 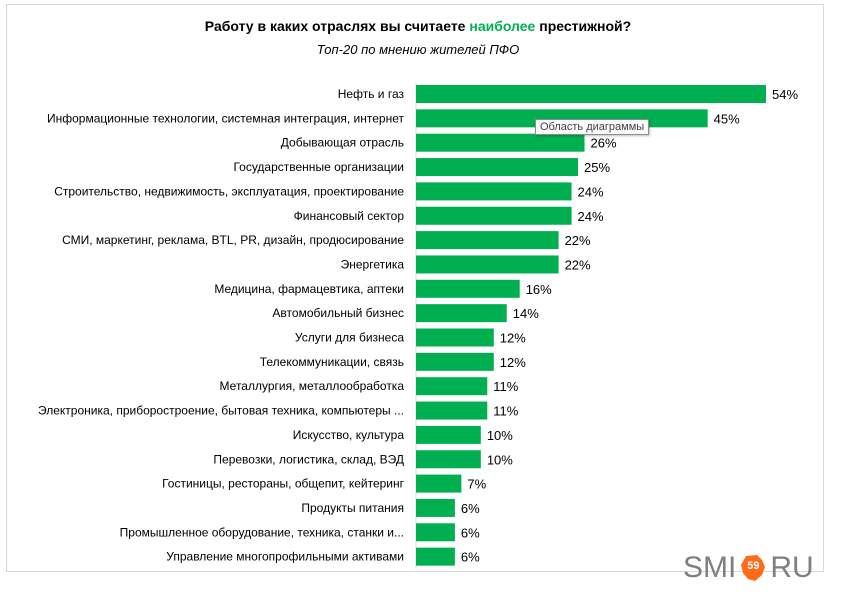 I want to click on data-label: 54%, so click(x=785, y=94).